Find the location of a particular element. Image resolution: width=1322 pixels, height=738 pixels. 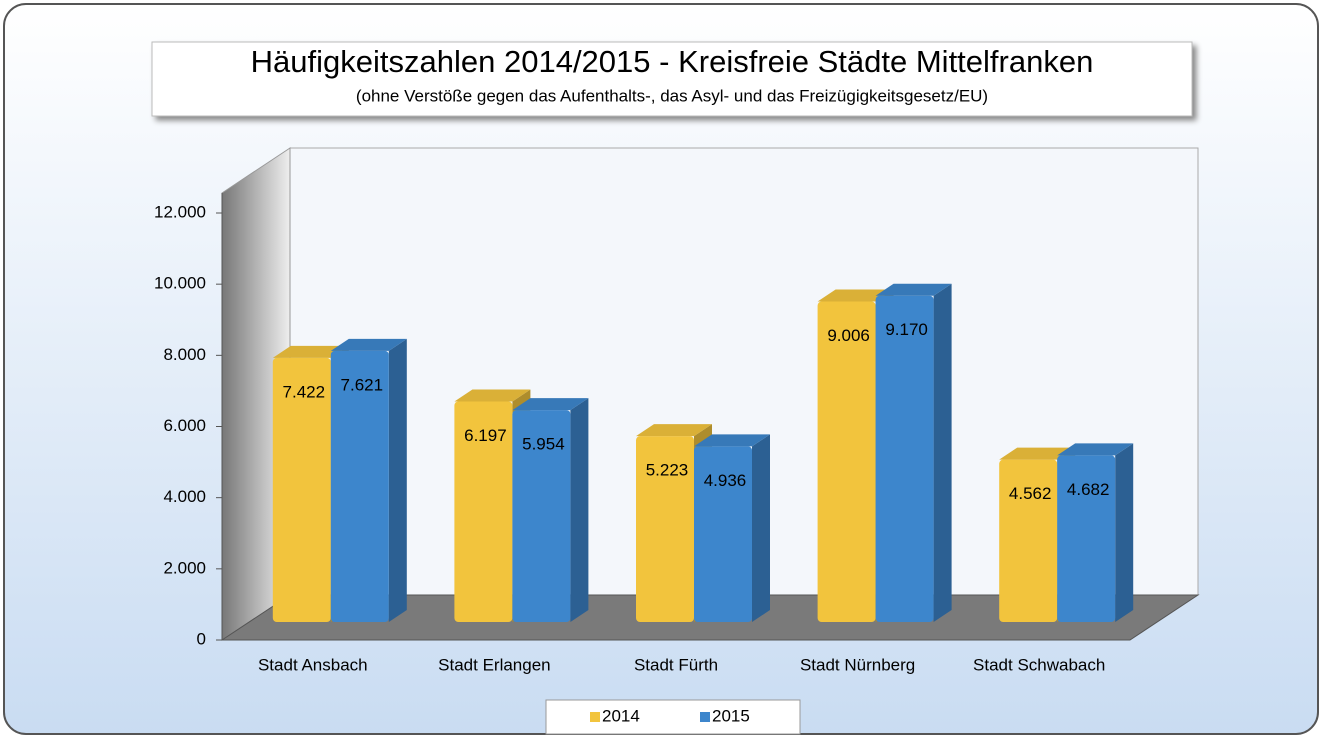

value-label: 4.682 is located at coordinates (1088, 489).